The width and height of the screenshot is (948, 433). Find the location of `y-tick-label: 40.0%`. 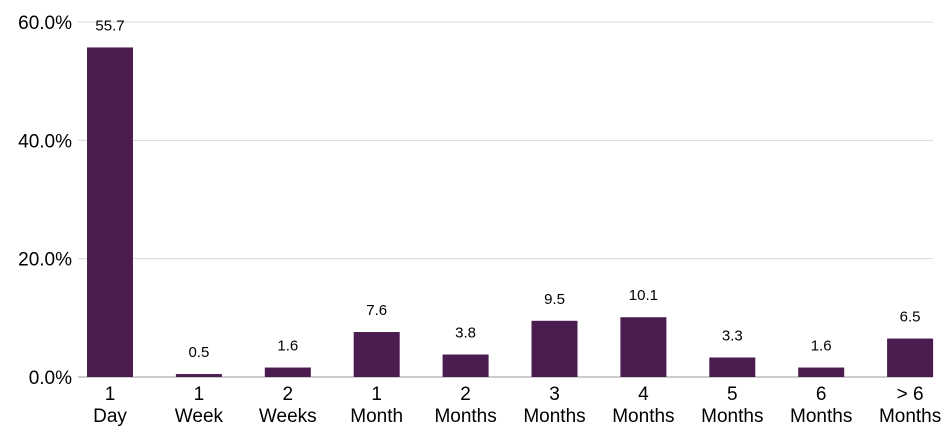

y-tick-label: 40.0% is located at coordinates (45, 141).